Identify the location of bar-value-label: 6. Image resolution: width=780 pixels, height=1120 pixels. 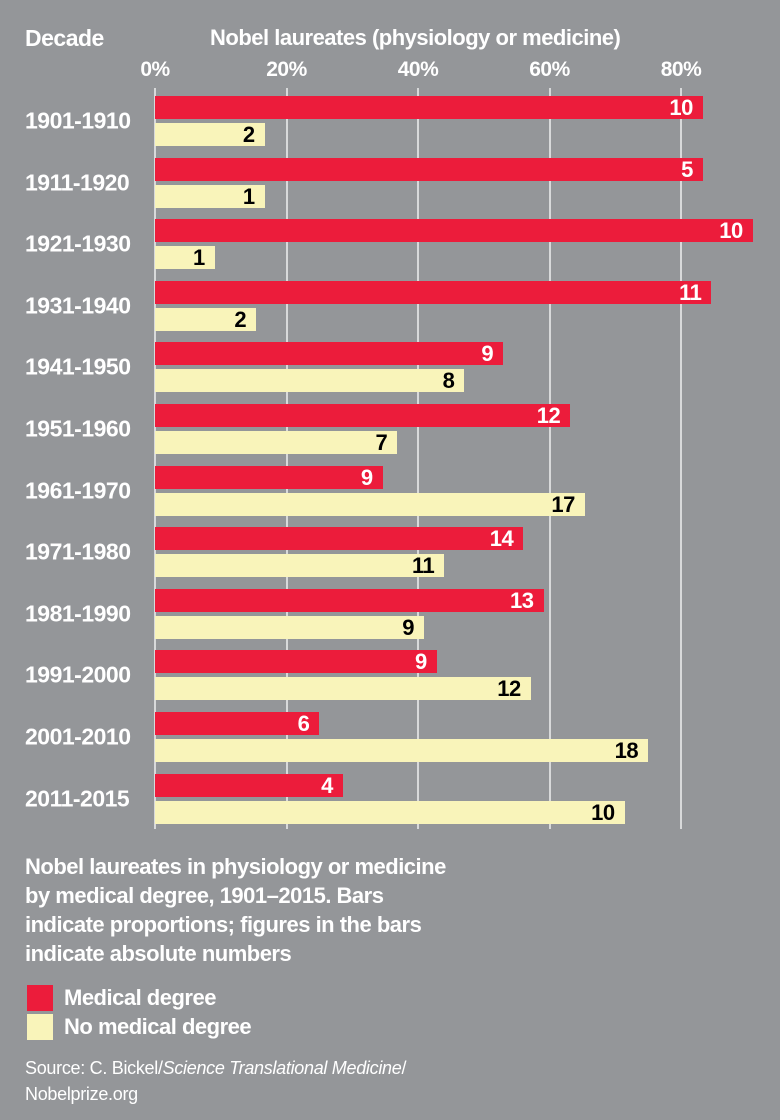
(303, 723).